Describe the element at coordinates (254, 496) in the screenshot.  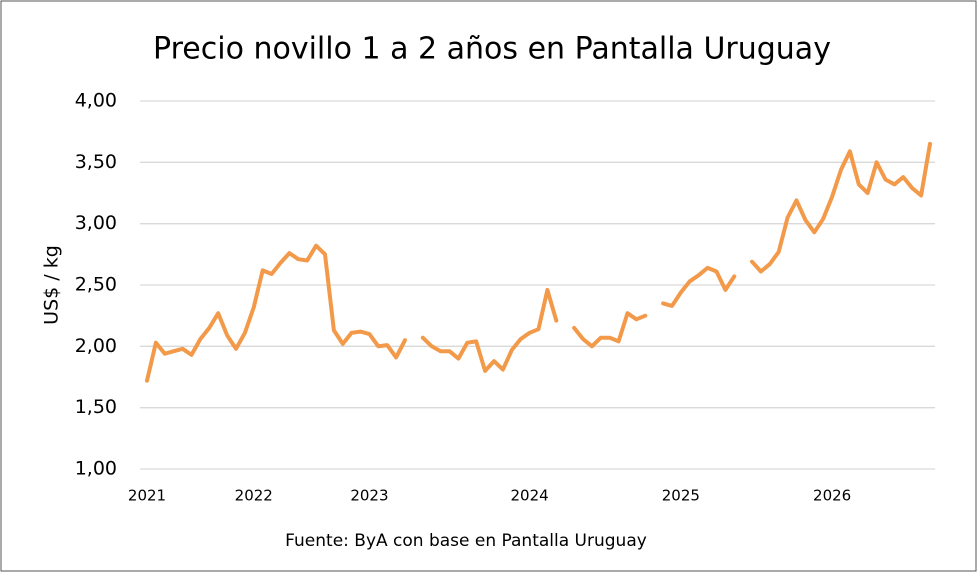
I see `x-tick-label: 2022` at that location.